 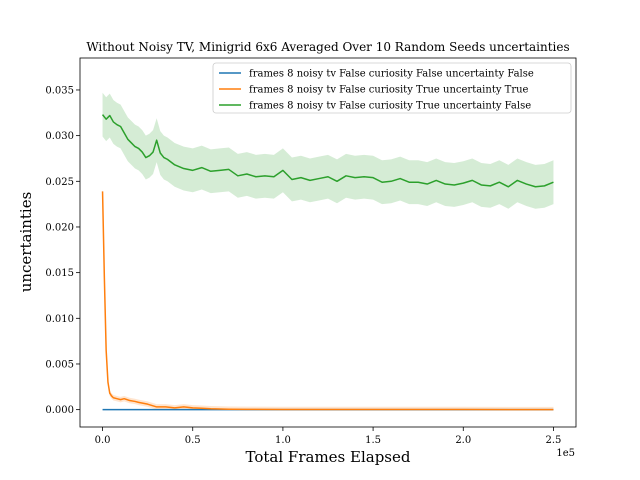 What do you see at coordinates (62, 250) in the screenshot?
I see `y-axis-ticks: 0.000 0.005 0.010 0.015 0.020 0.025 0.030 0.035` at bounding box center [62, 250].